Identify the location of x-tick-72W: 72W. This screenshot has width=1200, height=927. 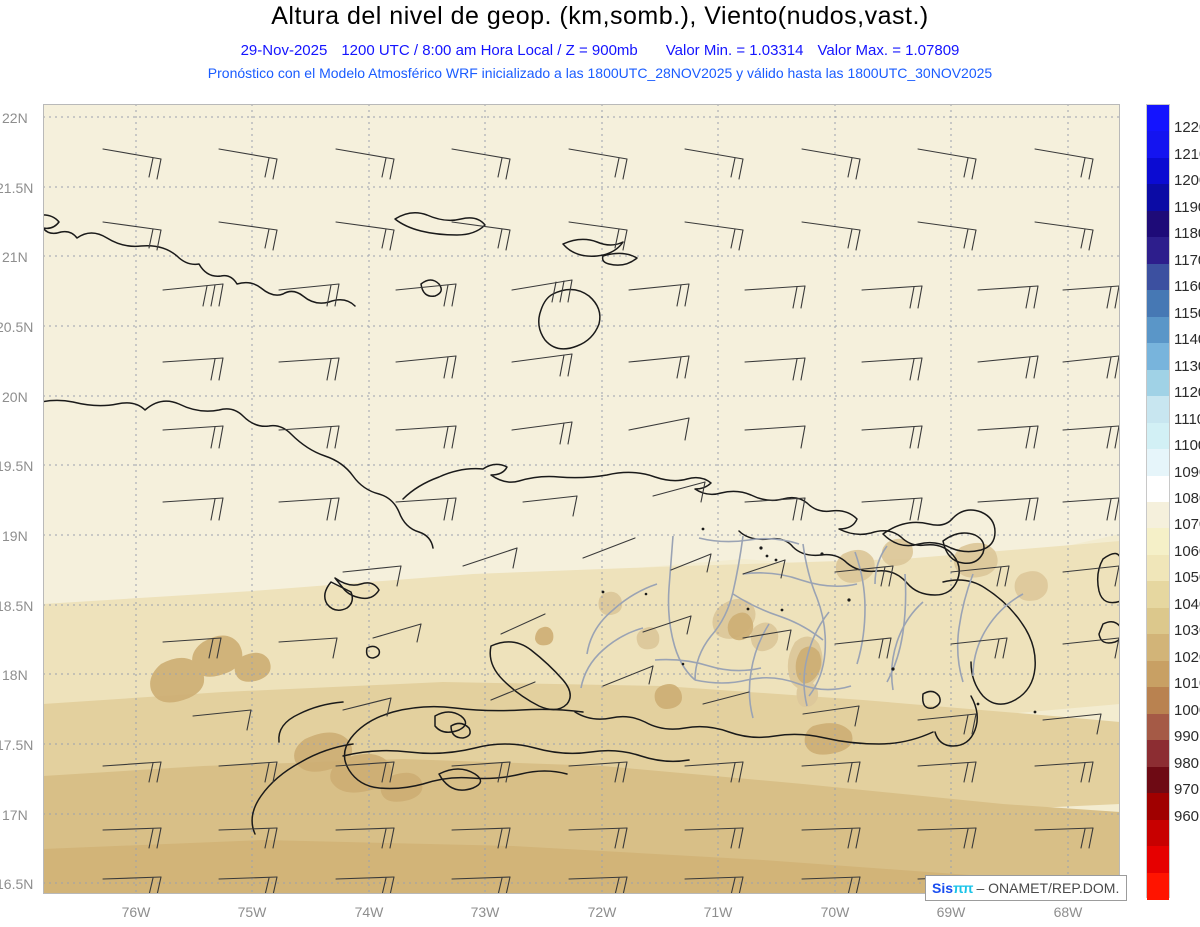
(602, 912).